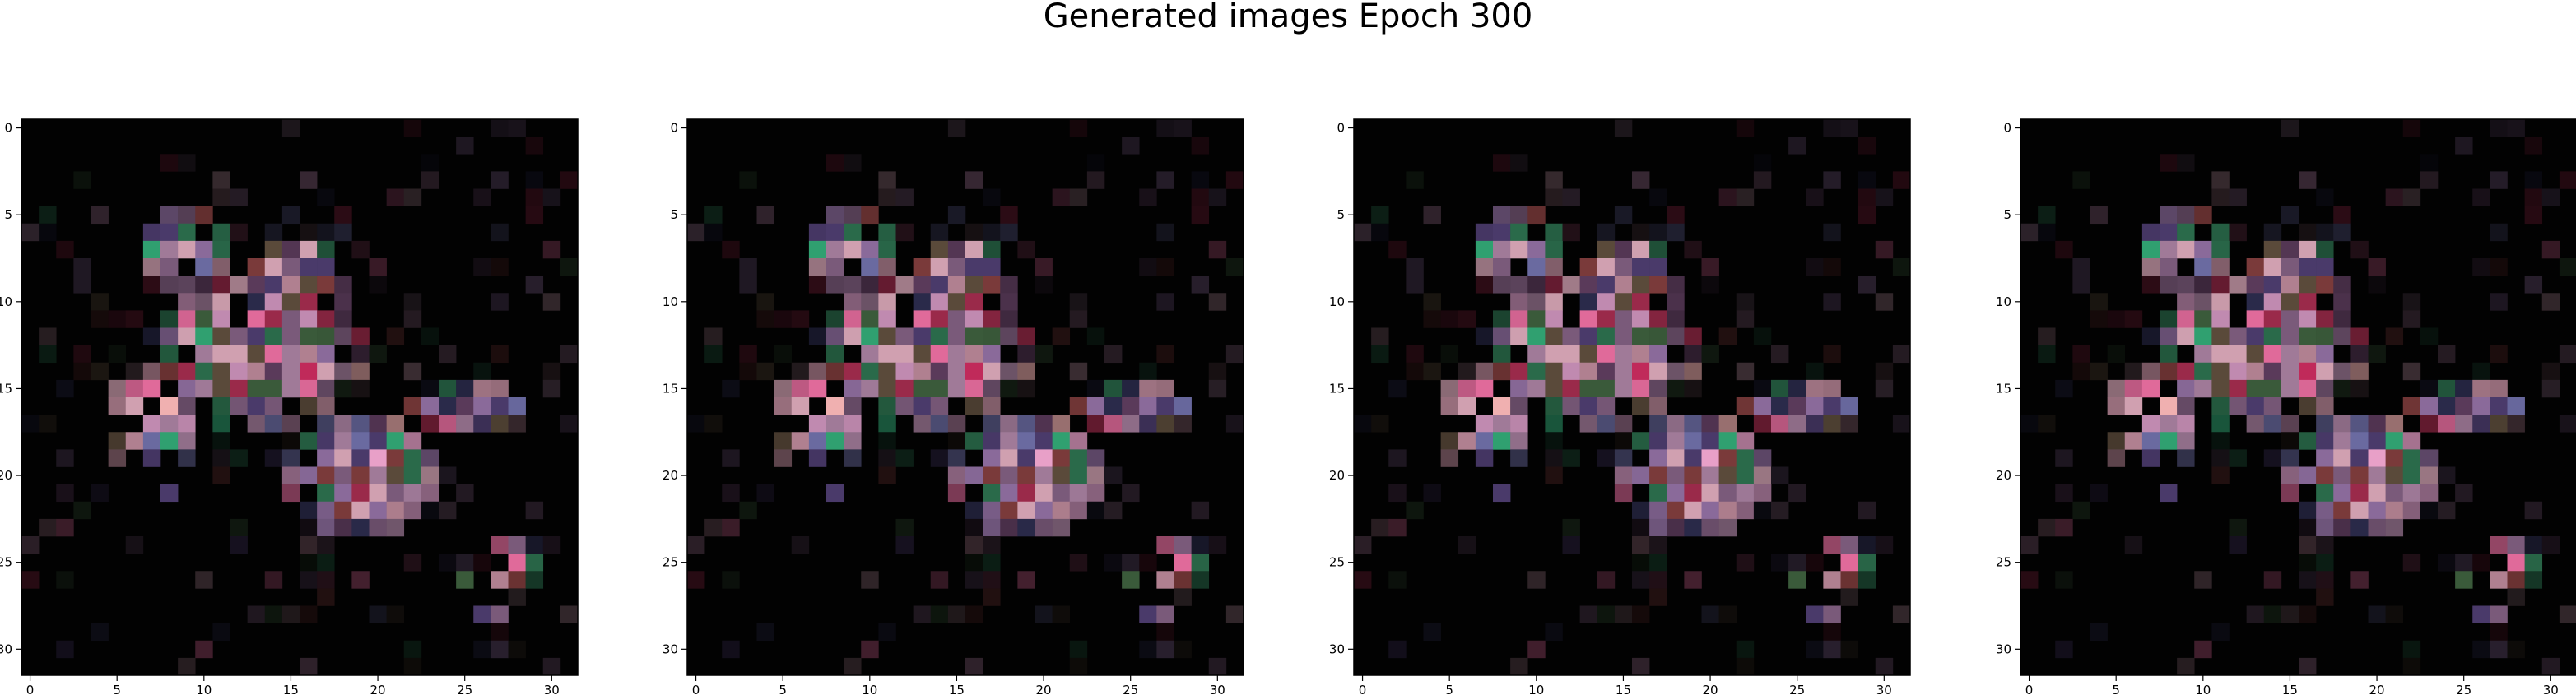 This screenshot has height=695, width=2576. Describe the element at coordinates (1341, 128) in the screenshot. I see `y-tick-label: 0` at that location.